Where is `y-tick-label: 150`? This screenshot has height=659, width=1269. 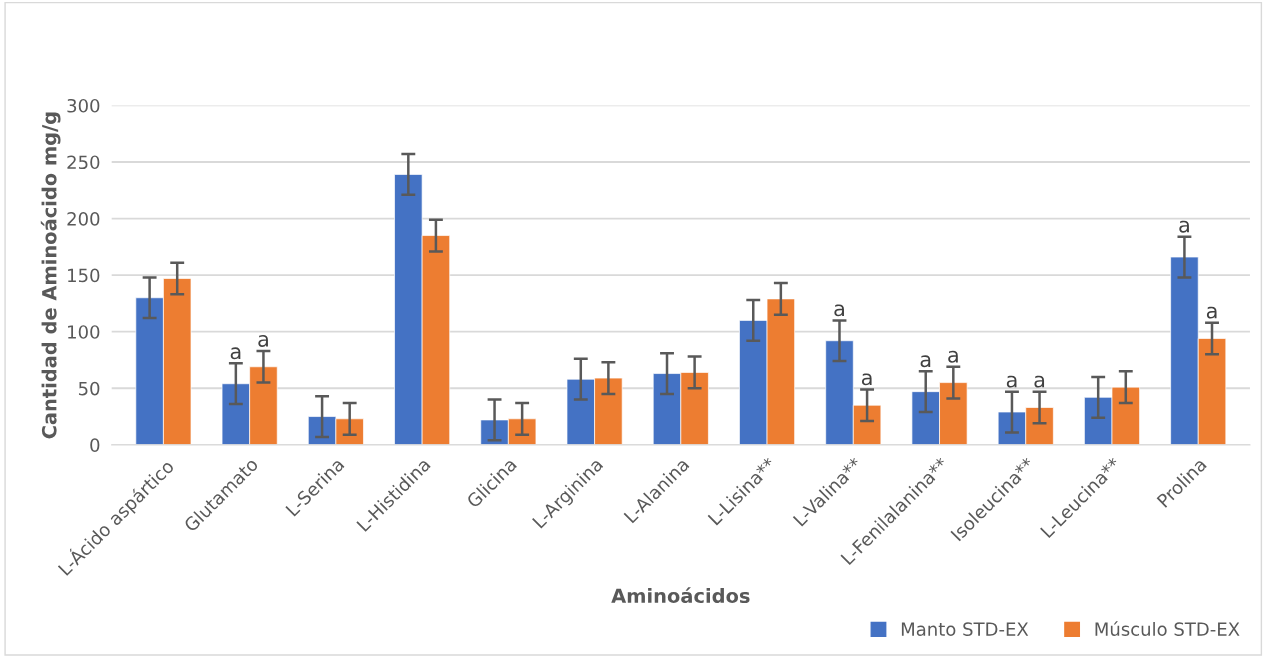
y-tick-label: 150 is located at coordinates (84, 275).